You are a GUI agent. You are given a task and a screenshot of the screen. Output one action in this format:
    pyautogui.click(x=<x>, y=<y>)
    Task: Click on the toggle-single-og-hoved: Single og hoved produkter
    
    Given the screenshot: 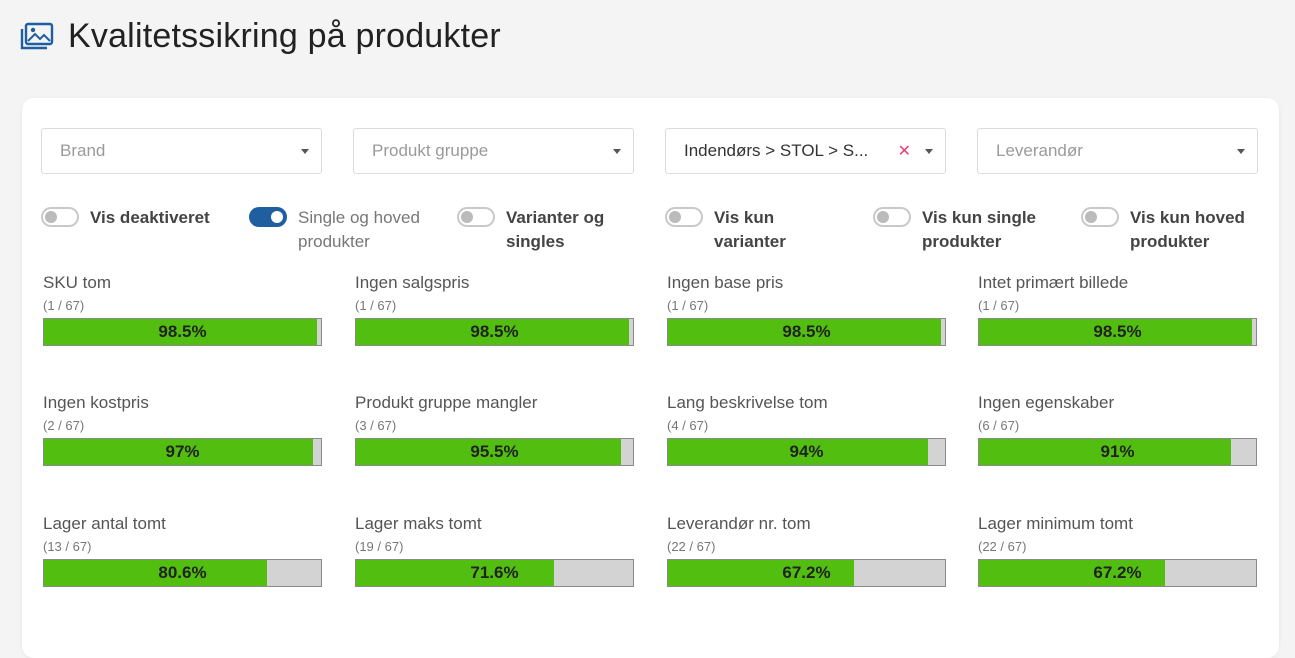 What is the action you would take?
    pyautogui.click(x=344, y=230)
    